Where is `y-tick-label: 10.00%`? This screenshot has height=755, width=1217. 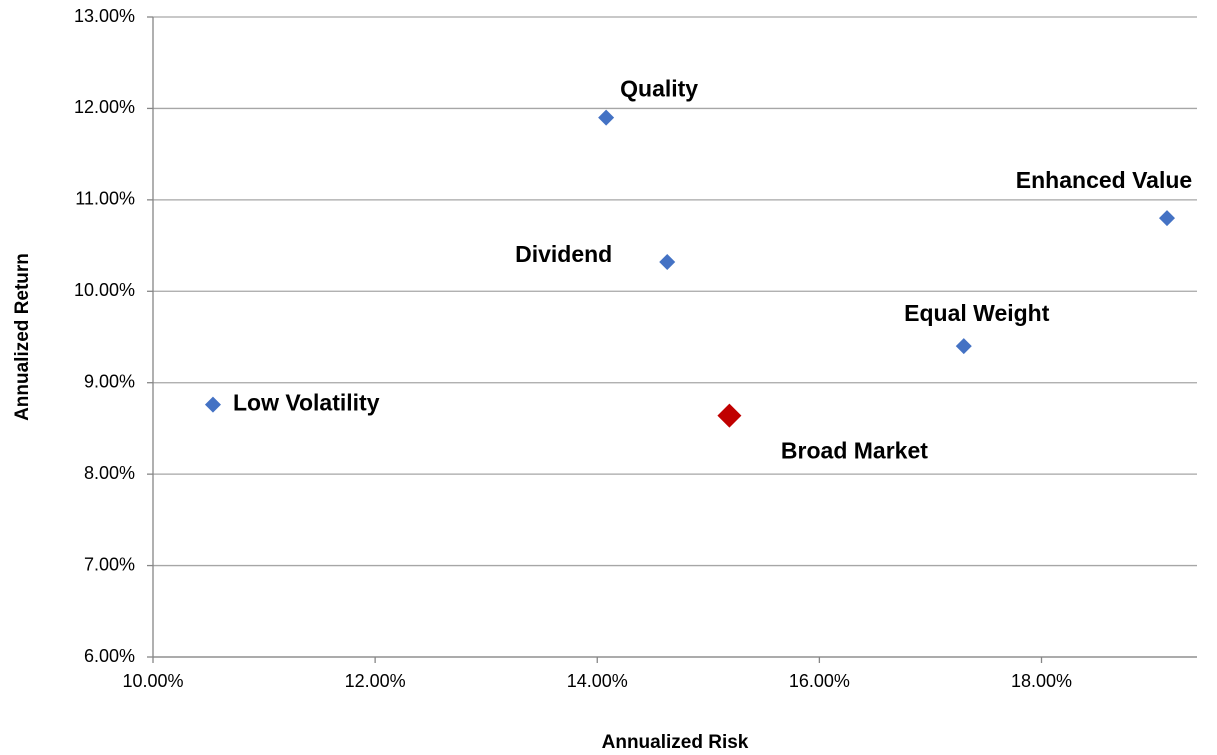
y-tick-label: 10.00% is located at coordinates (104, 290).